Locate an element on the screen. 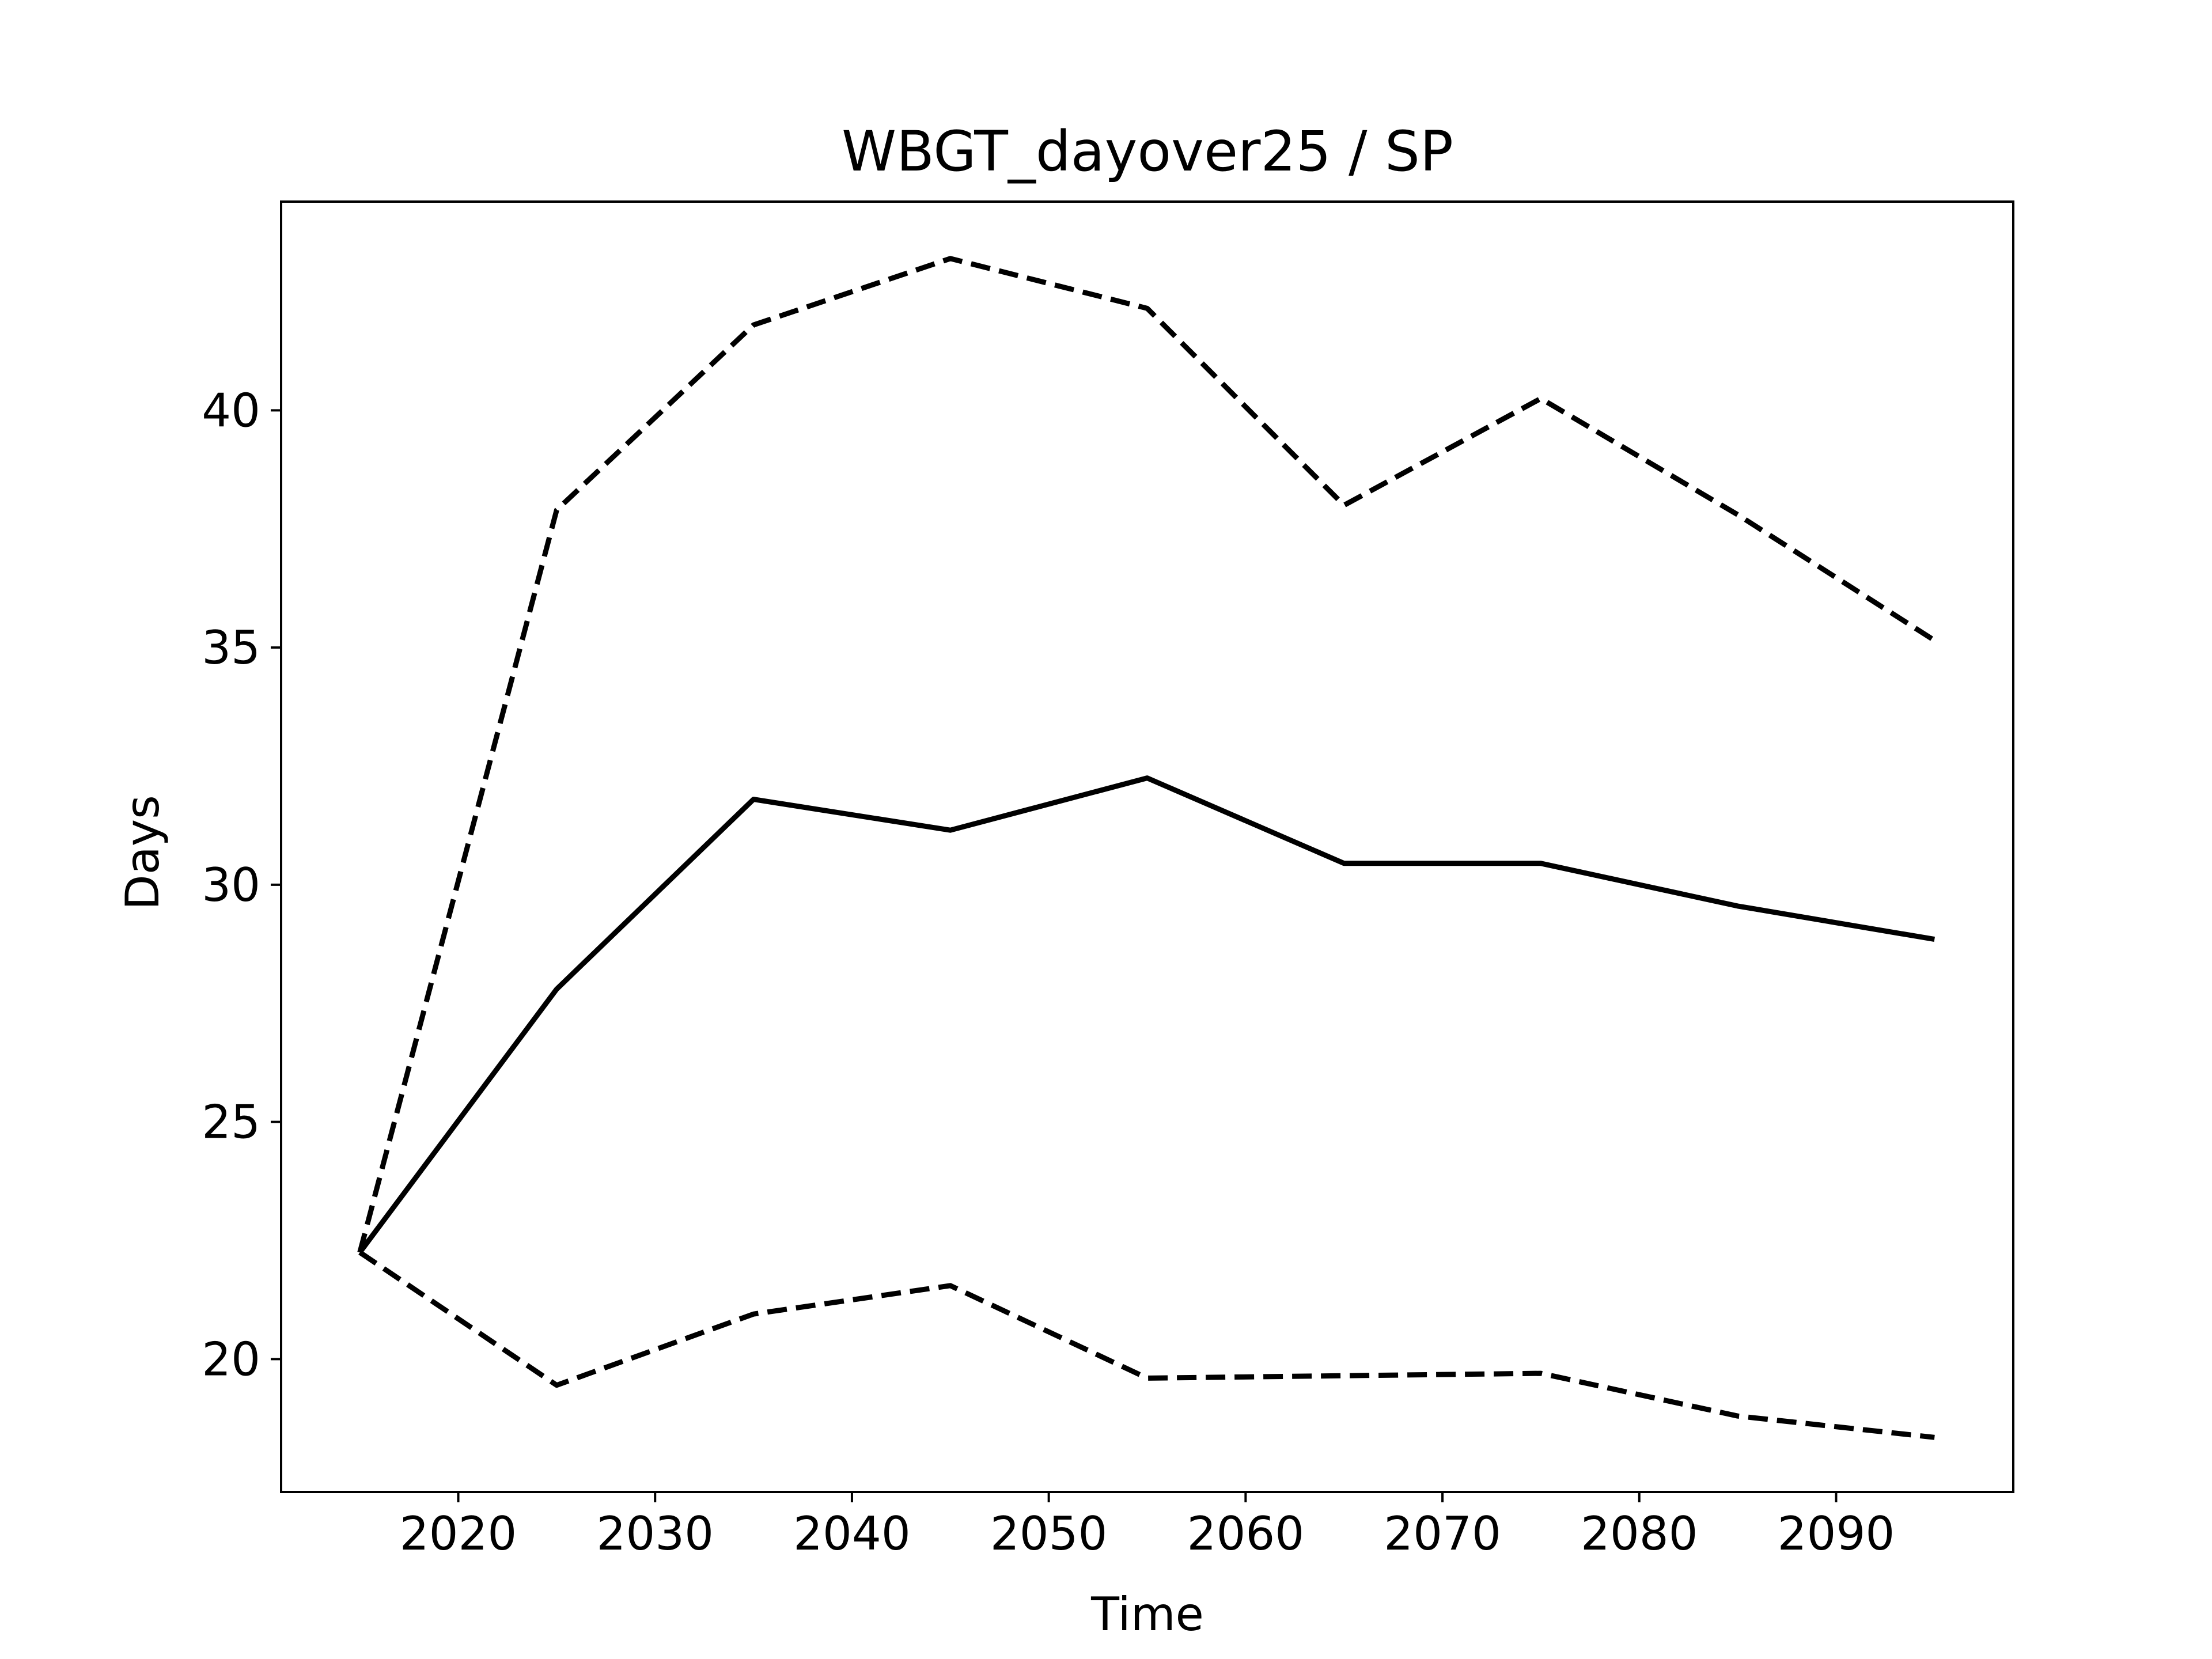  x-tick-label: 2070 is located at coordinates (1443, 1533).